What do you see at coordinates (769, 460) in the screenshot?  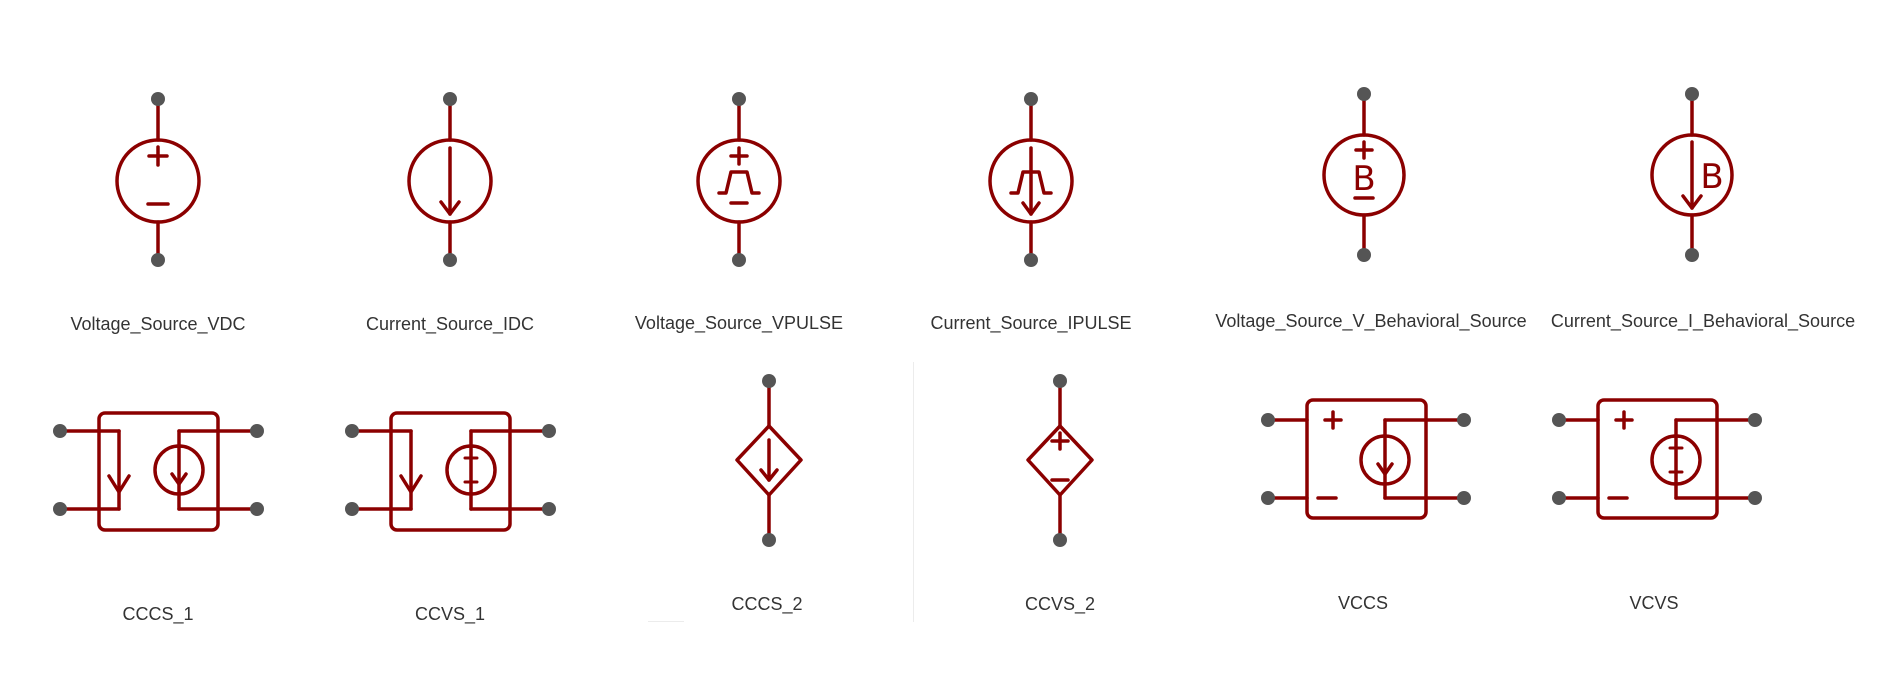 I see `cccs-2-icon` at bounding box center [769, 460].